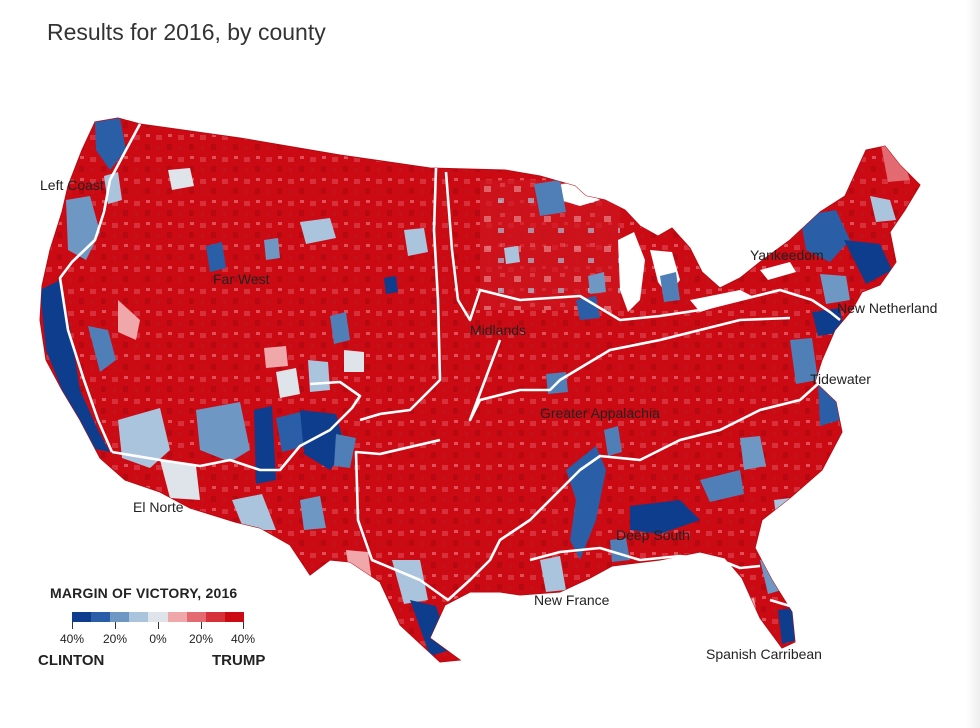 The image size is (980, 728). Describe the element at coordinates (787, 255) in the screenshot. I see `region-label-yankeedom: Yankeedom` at that location.